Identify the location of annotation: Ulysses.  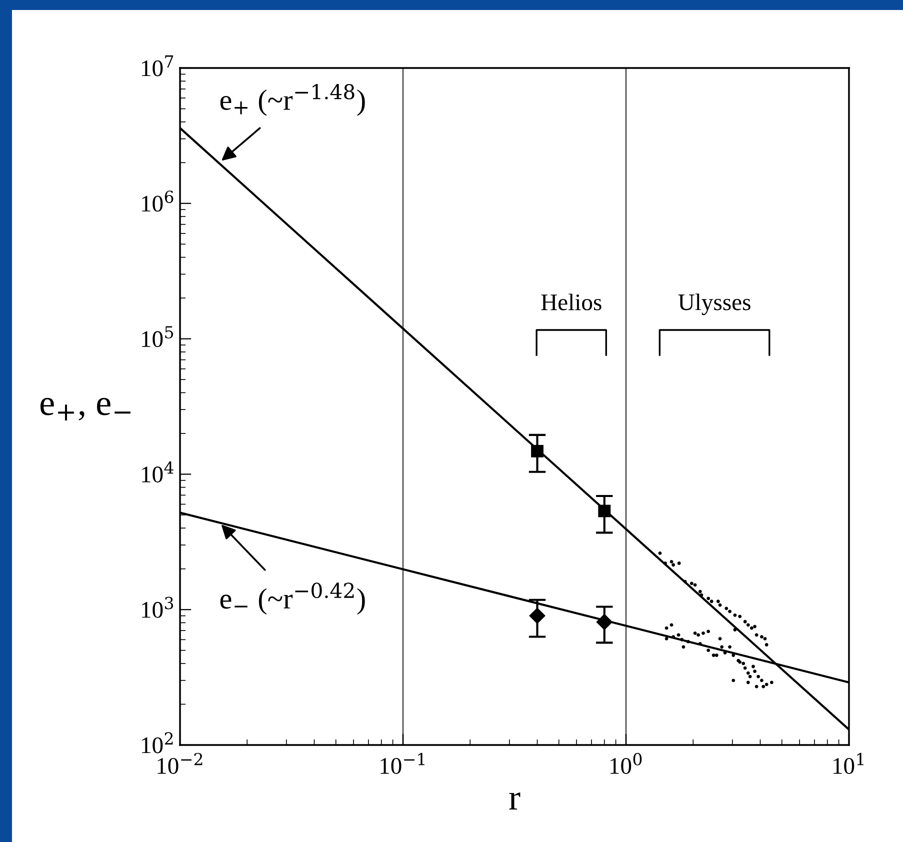
(714, 305).